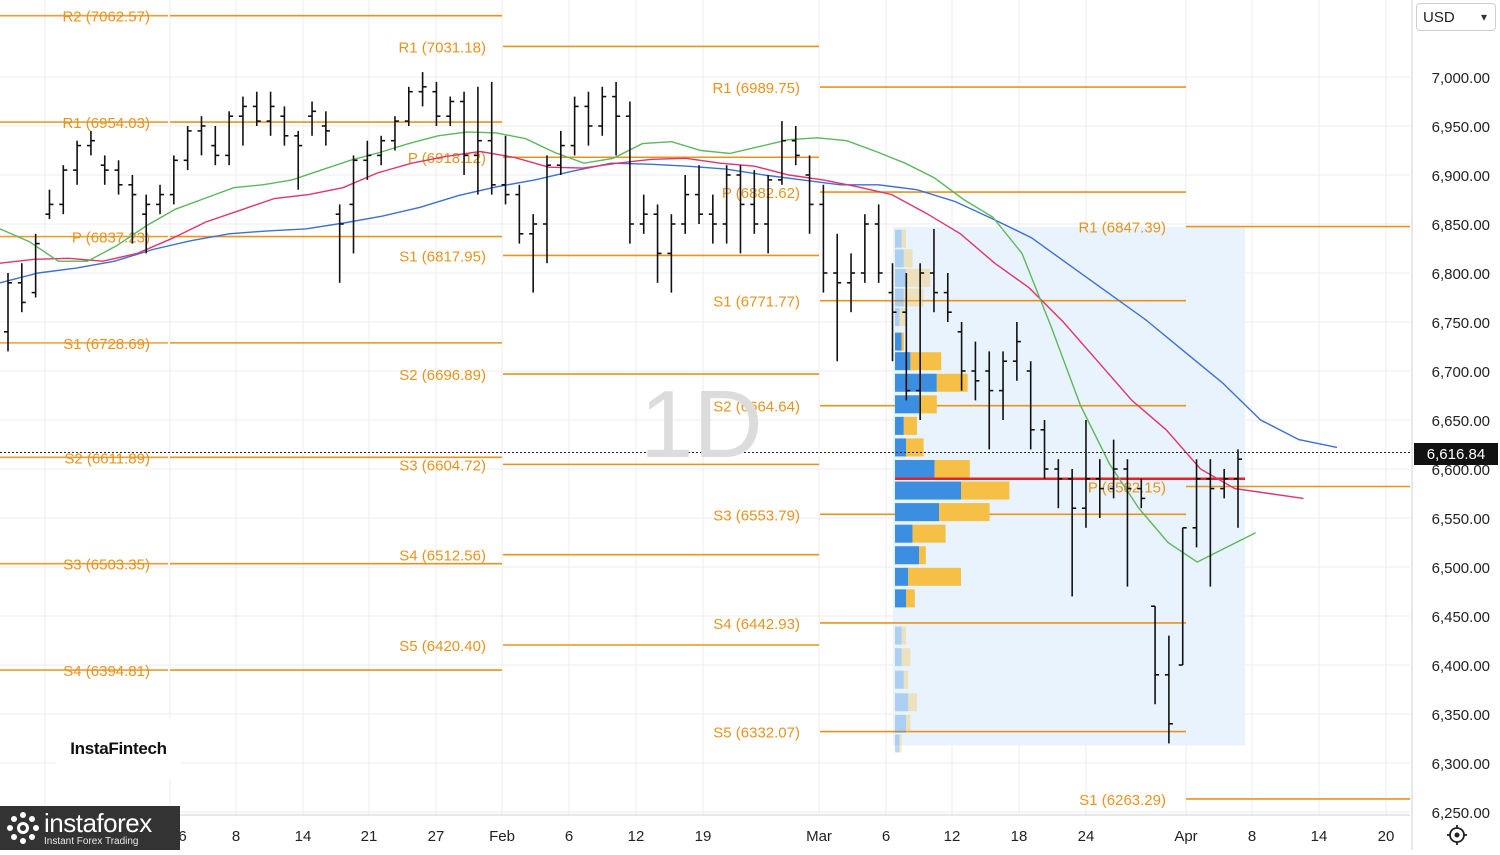  Describe the element at coordinates (756, 624) in the screenshot. I see `pivot-level-label: S4 (6442.93)` at that location.